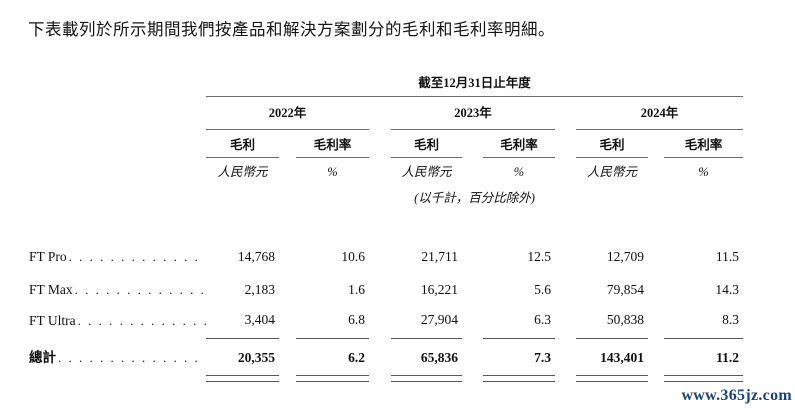  Describe the element at coordinates (356, 289) in the screenshot. I see `value-cell: 1.6` at that location.